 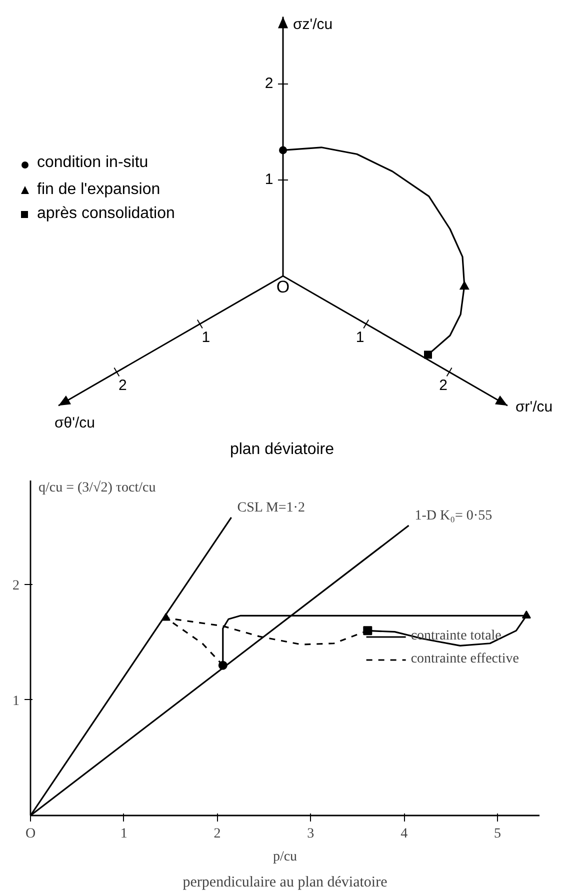 What do you see at coordinates (285, 882) in the screenshot?
I see `text: perpendiculaire au plan déviatoire` at bounding box center [285, 882].